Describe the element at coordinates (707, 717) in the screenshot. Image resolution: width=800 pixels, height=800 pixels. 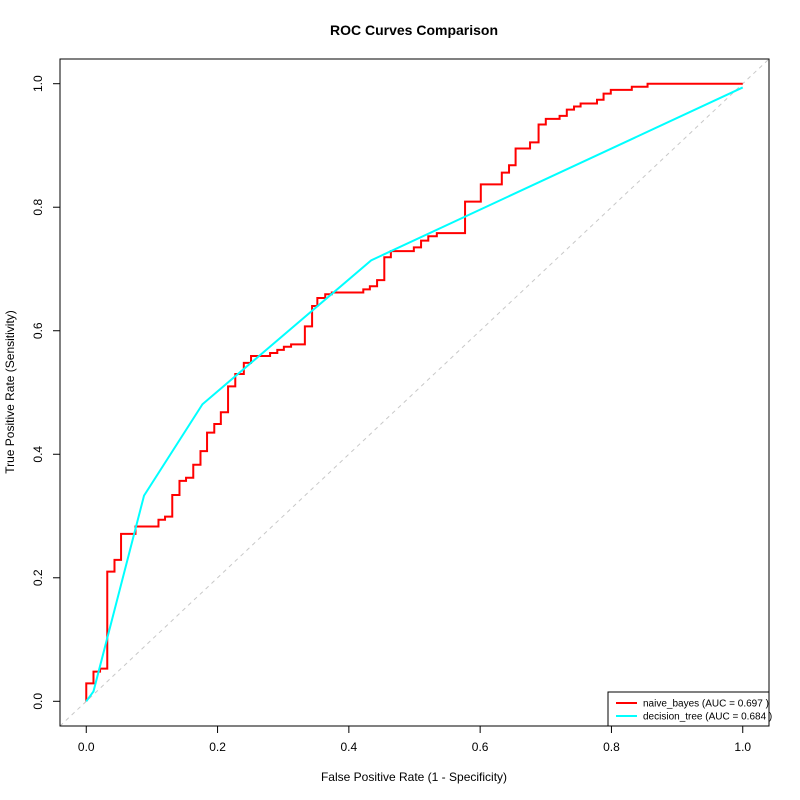
I see `legend-label: decision_tree (AUC = 0.684 )` at that location.